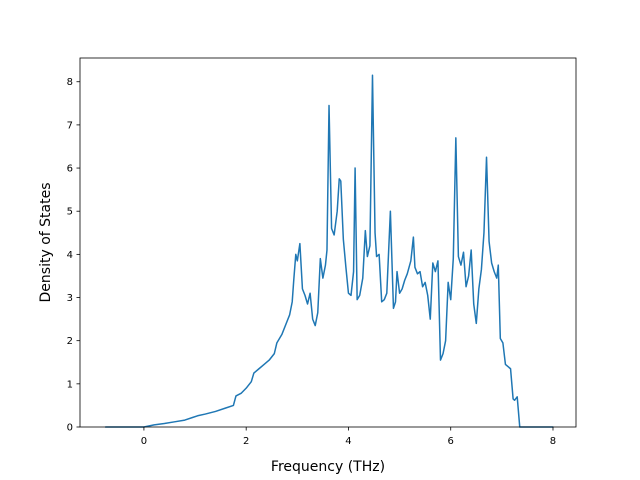 The width and height of the screenshot is (640, 480). Describe the element at coordinates (328, 467) in the screenshot. I see `x-axis-label: Frequency (THz)` at that location.